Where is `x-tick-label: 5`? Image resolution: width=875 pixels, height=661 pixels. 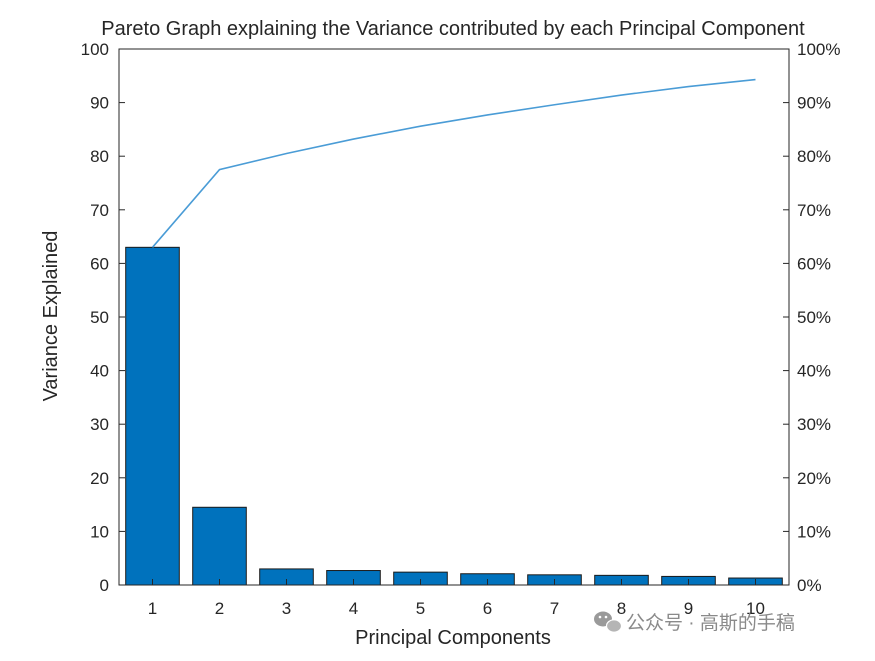
x-tick-label: 5 is located at coordinates (420, 608).